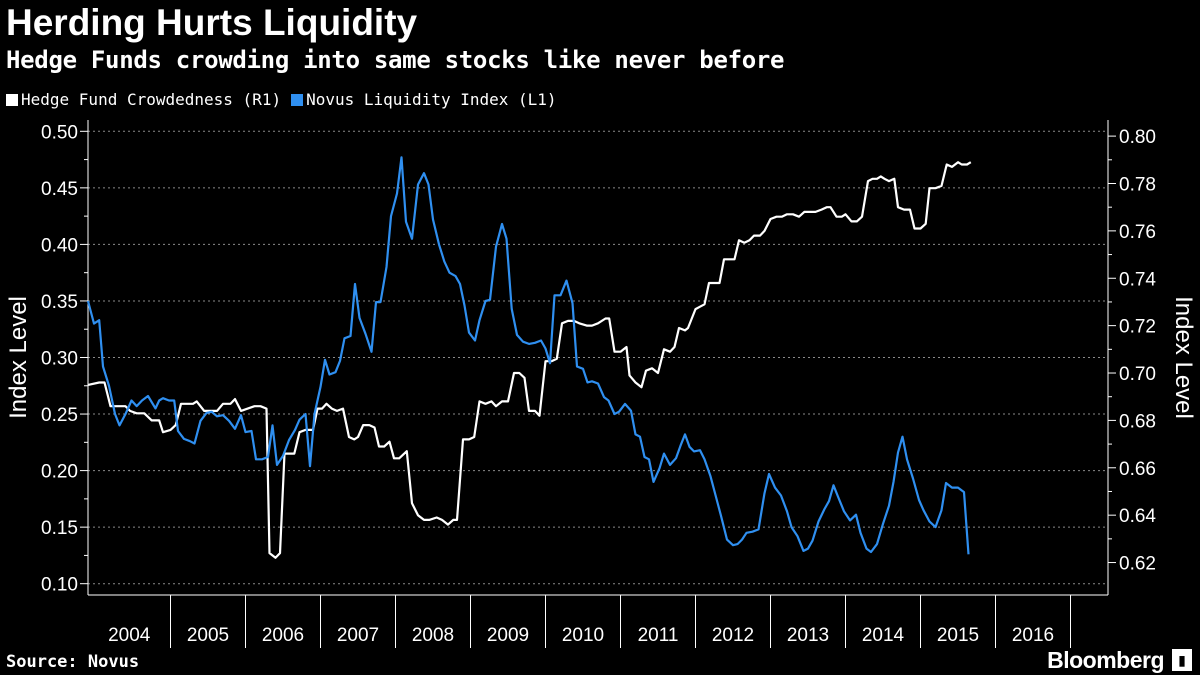 The width and height of the screenshot is (1200, 675). I want to click on right-tick-label: 0.78, so click(1137, 184).